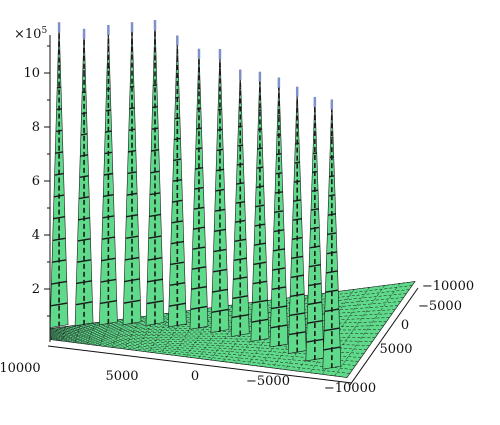 This screenshot has width=500, height=425. I want to click on x-axis-ticks: 10000 5000 0 −5000 −10000, so click(188, 370).